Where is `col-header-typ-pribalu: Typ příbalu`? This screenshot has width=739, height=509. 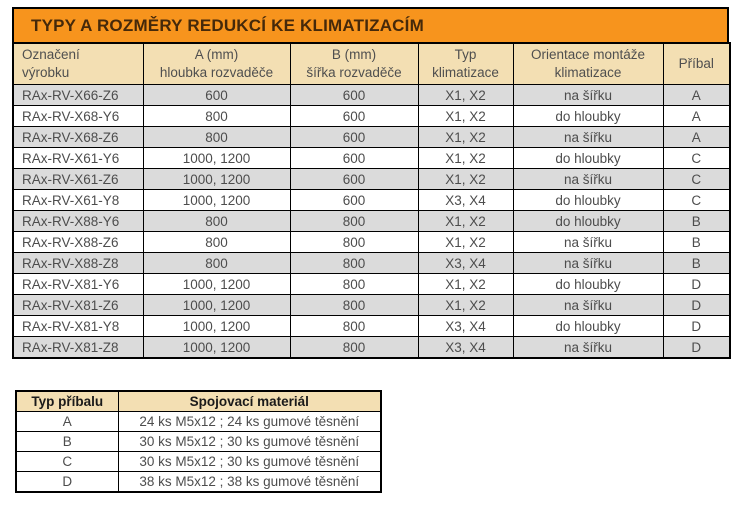
col-header-typ-pribalu: Typ příbalu is located at coordinates (67, 401).